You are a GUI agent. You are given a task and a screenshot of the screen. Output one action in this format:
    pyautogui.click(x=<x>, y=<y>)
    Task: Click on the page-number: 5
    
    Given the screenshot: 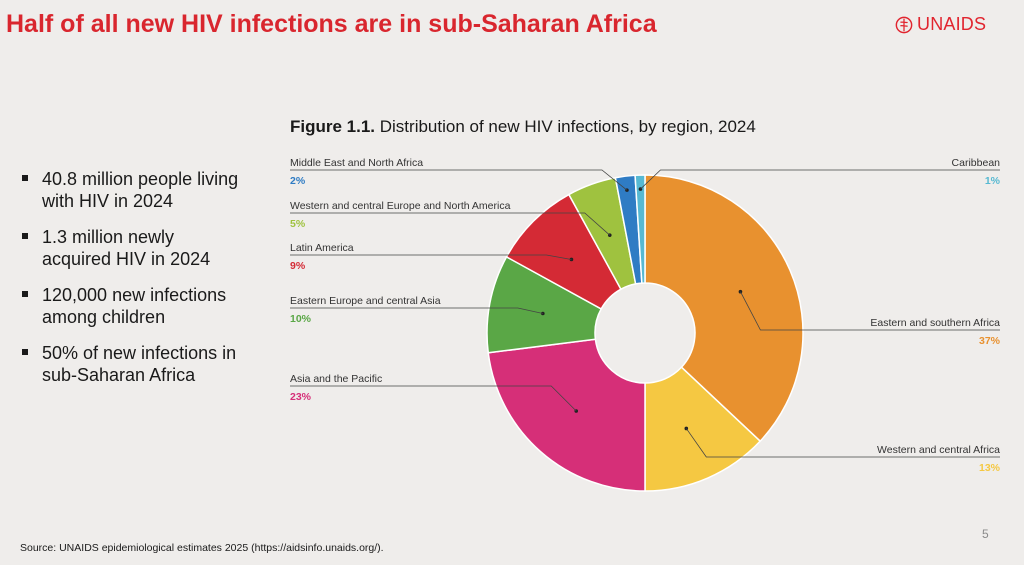 What is the action you would take?
    pyautogui.click(x=985, y=534)
    